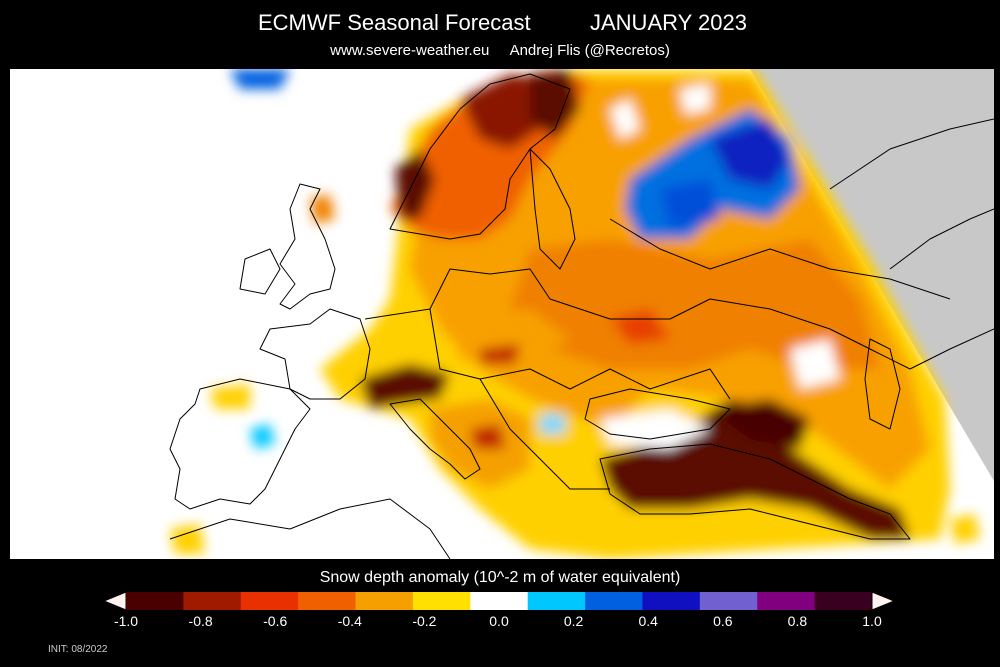  Describe the element at coordinates (648, 621) in the screenshot. I see `colorbar-tick-label: 0.4` at that location.